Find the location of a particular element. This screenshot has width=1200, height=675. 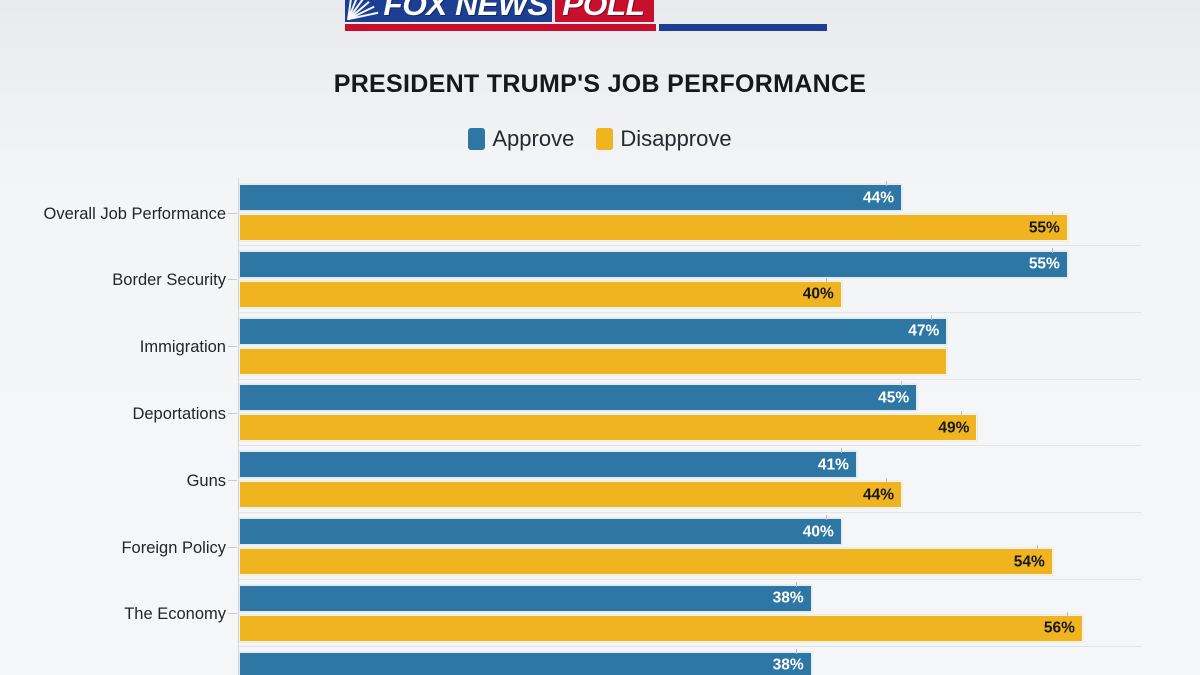

legend-swatch-approve is located at coordinates (477, 139).